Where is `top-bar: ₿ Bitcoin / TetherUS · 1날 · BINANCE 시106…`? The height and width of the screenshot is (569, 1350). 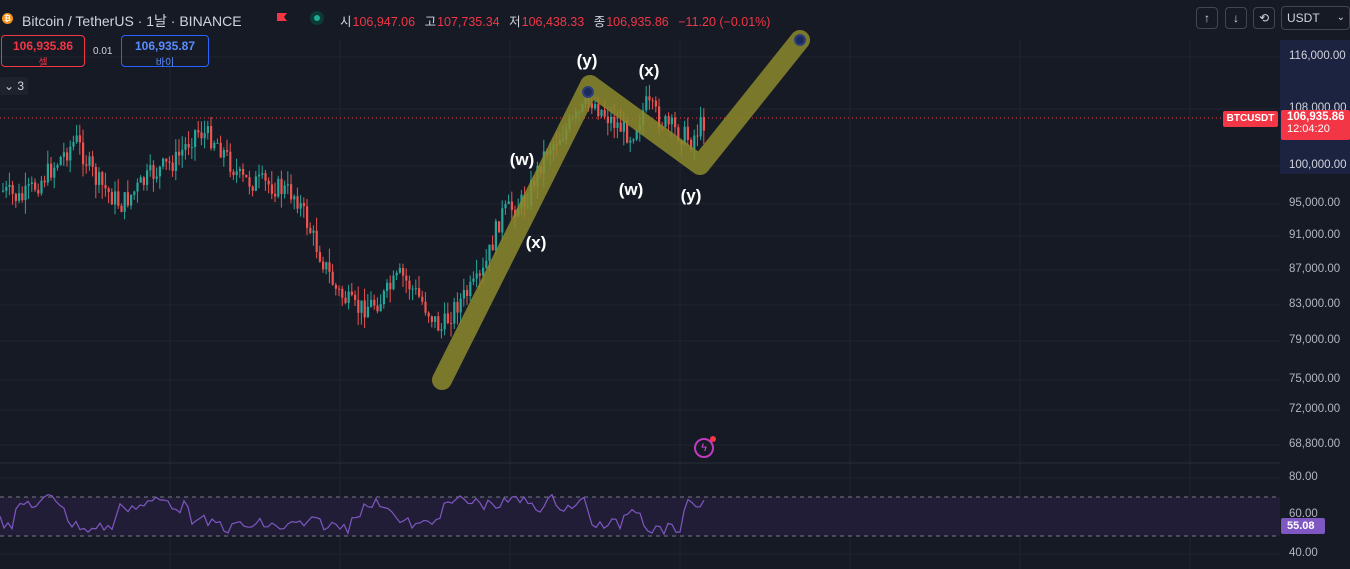 top-bar: ₿ Bitcoin / TetherUS · 1날 · BINANCE 시106… is located at coordinates (640, 18).